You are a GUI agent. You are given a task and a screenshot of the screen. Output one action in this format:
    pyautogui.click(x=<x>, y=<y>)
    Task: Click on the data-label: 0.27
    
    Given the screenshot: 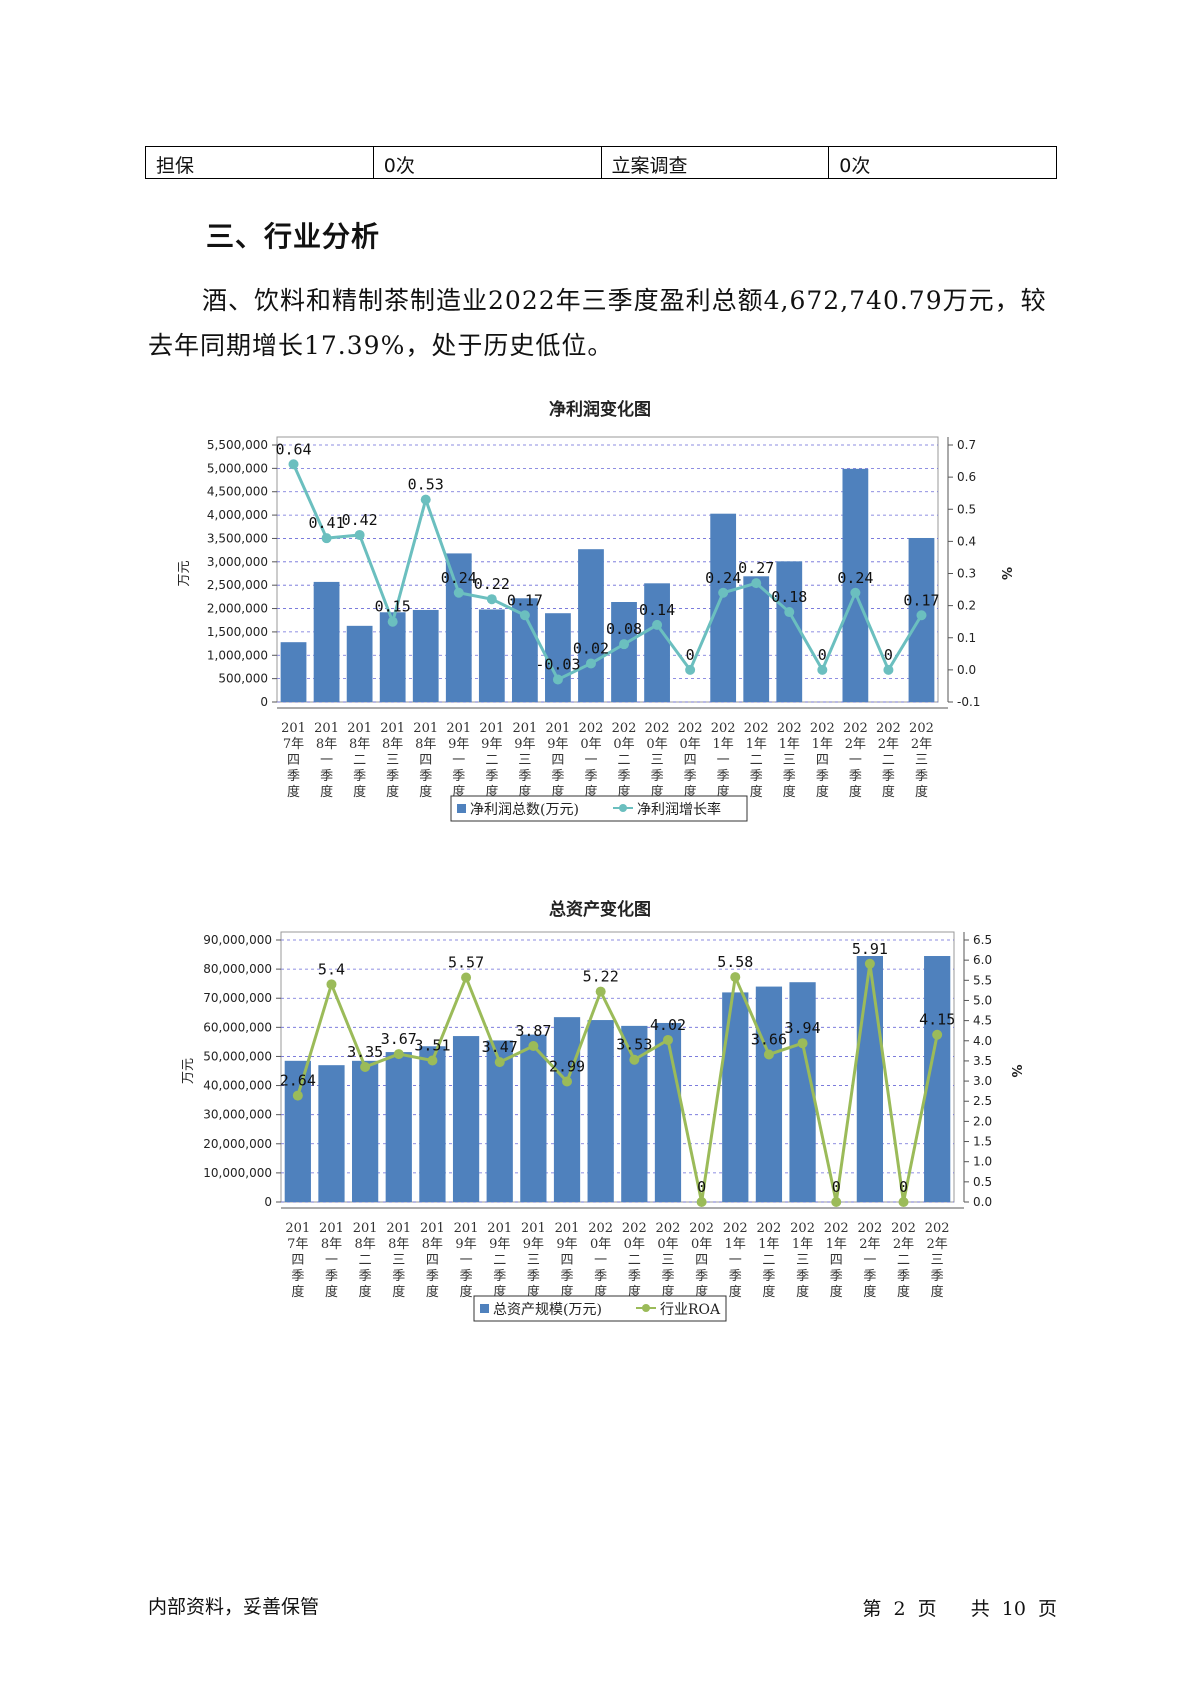 What is the action you would take?
    pyautogui.click(x=756, y=568)
    